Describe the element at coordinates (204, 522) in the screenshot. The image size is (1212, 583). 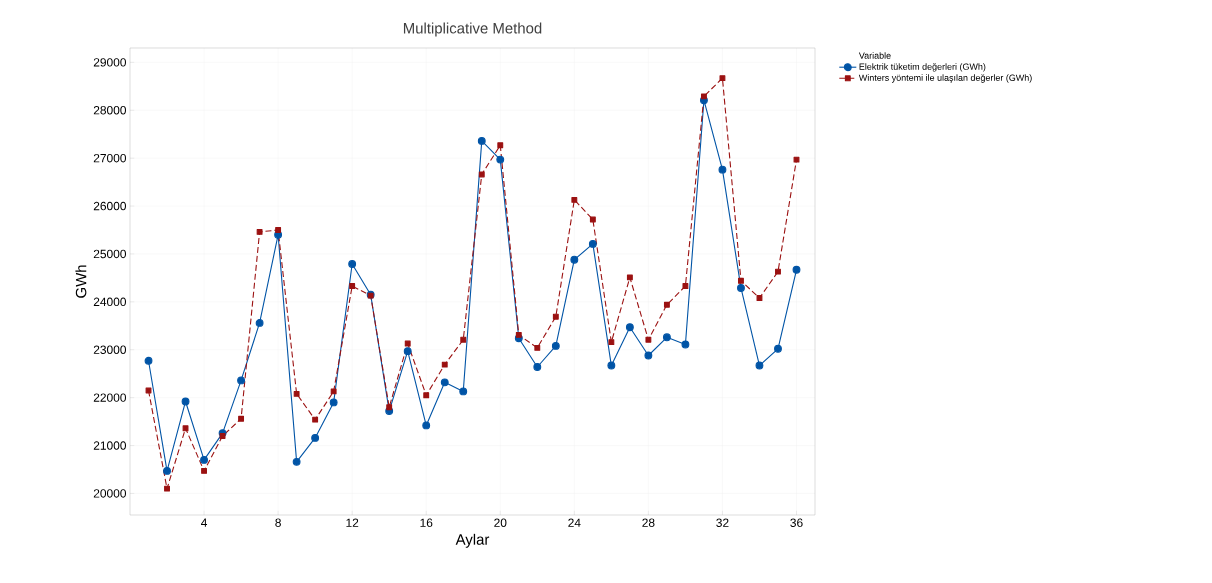
I see `x-tick-label: 4` at that location.